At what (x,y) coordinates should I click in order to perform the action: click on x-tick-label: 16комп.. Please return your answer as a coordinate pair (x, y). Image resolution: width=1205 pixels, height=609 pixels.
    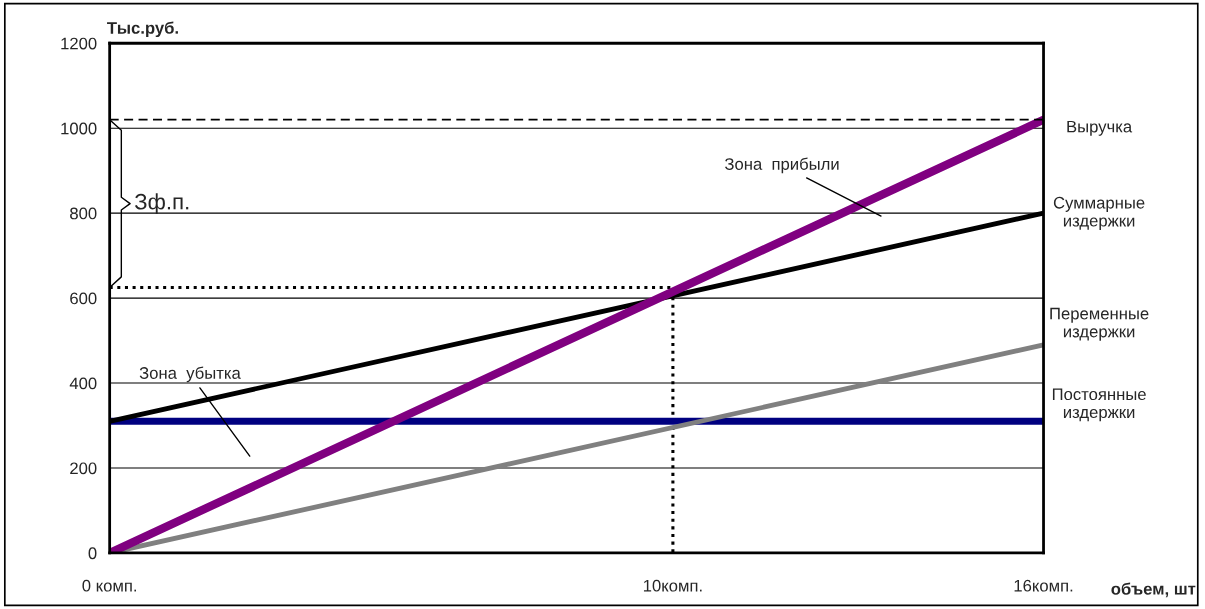
    Looking at the image, I should click on (1043, 585).